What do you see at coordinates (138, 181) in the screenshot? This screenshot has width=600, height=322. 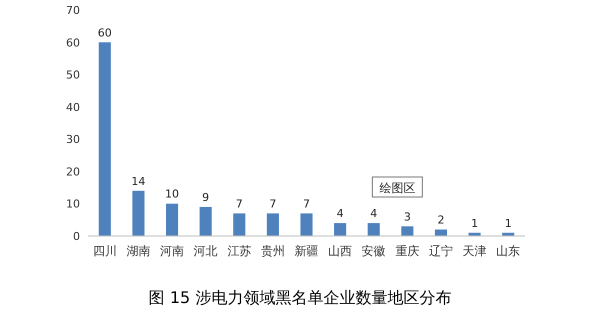 I see `data-label: 14` at bounding box center [138, 181].